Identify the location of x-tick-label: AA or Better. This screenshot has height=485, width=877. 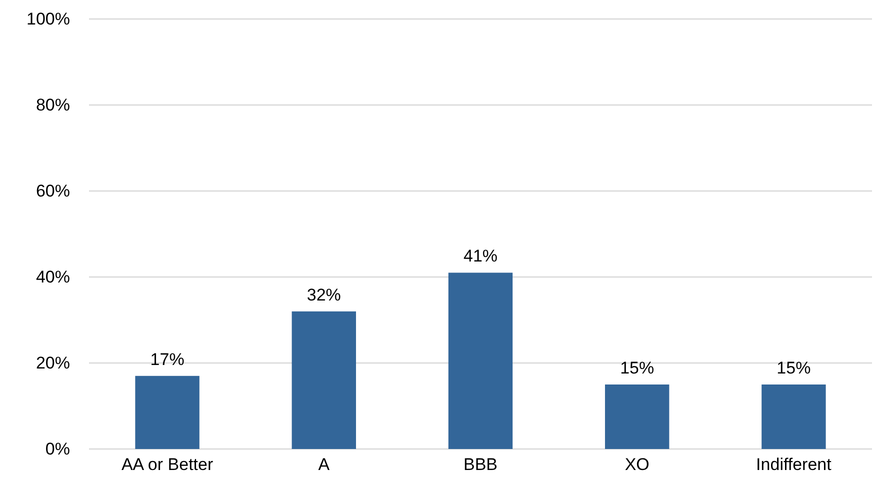
(167, 464).